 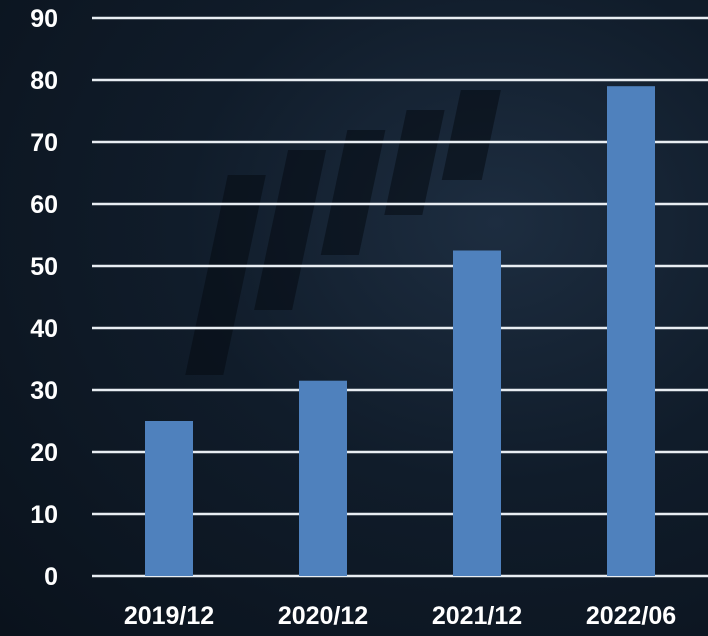 I want to click on x-category-label: 2019/12, so click(x=169, y=616).